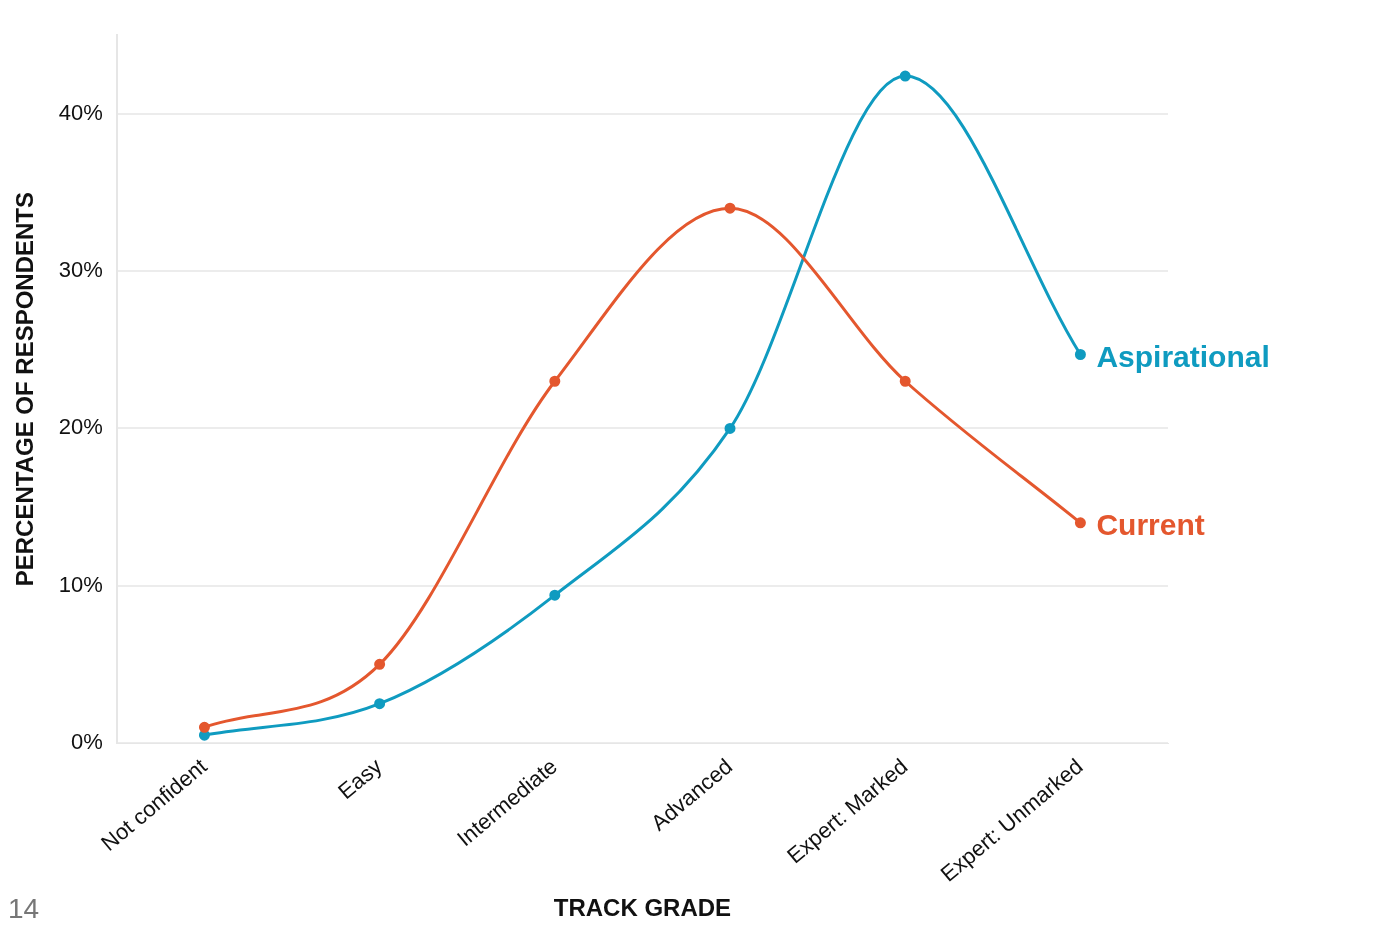 This screenshot has height=937, width=1376. I want to click on y-tick-label: 40%, so click(80, 112).